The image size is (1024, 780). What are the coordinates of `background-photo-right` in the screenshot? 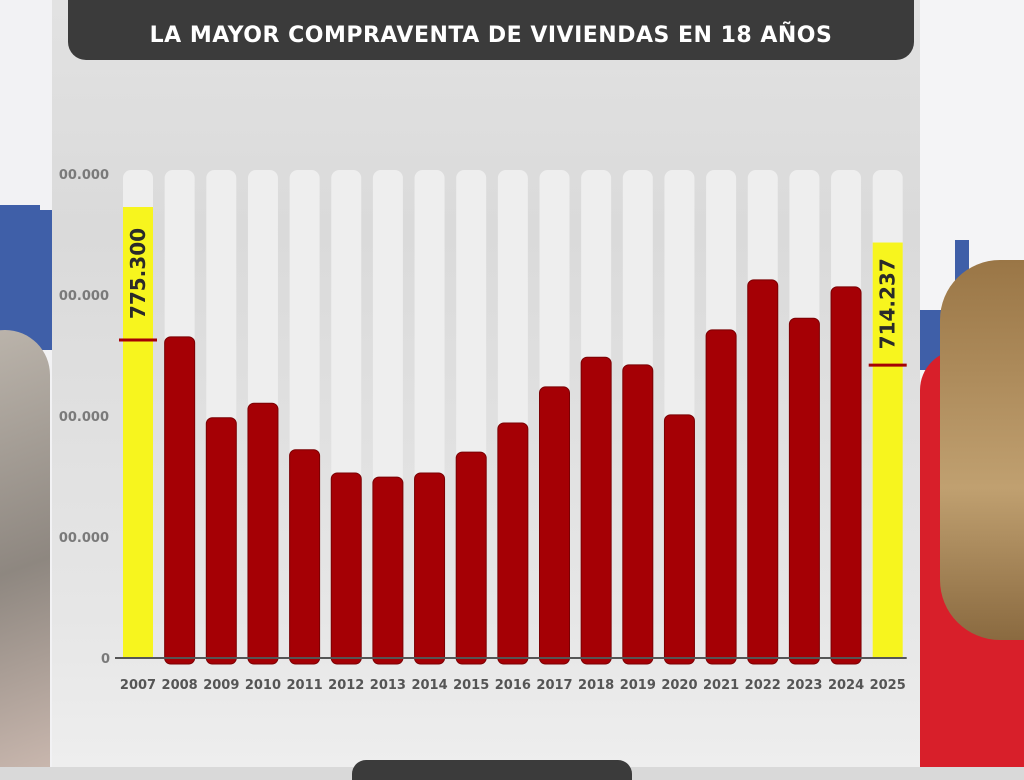 It's located at (972, 383).